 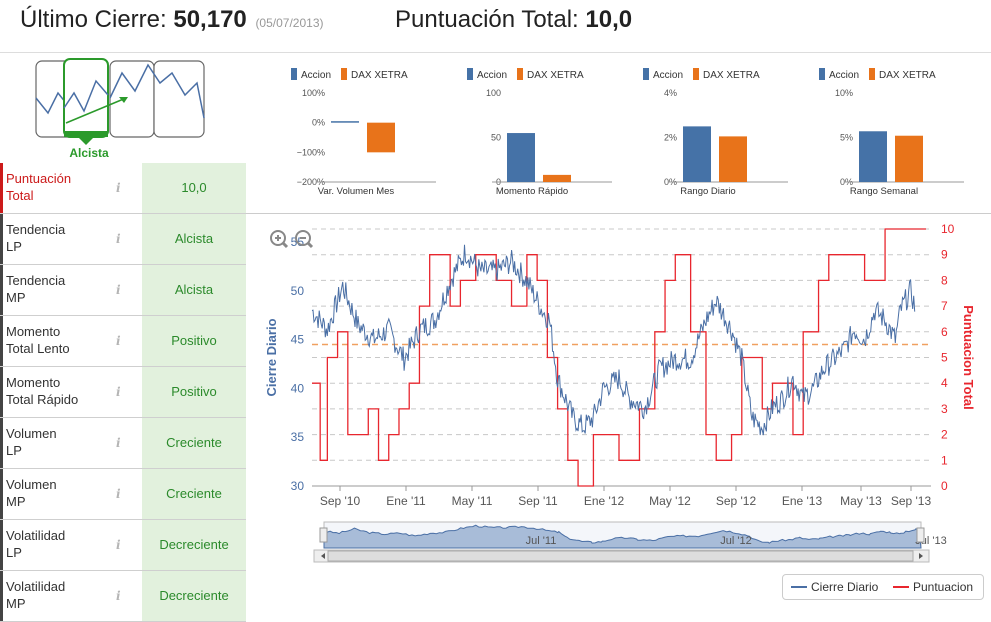 I want to click on right-y-tick: 0, so click(x=944, y=486).